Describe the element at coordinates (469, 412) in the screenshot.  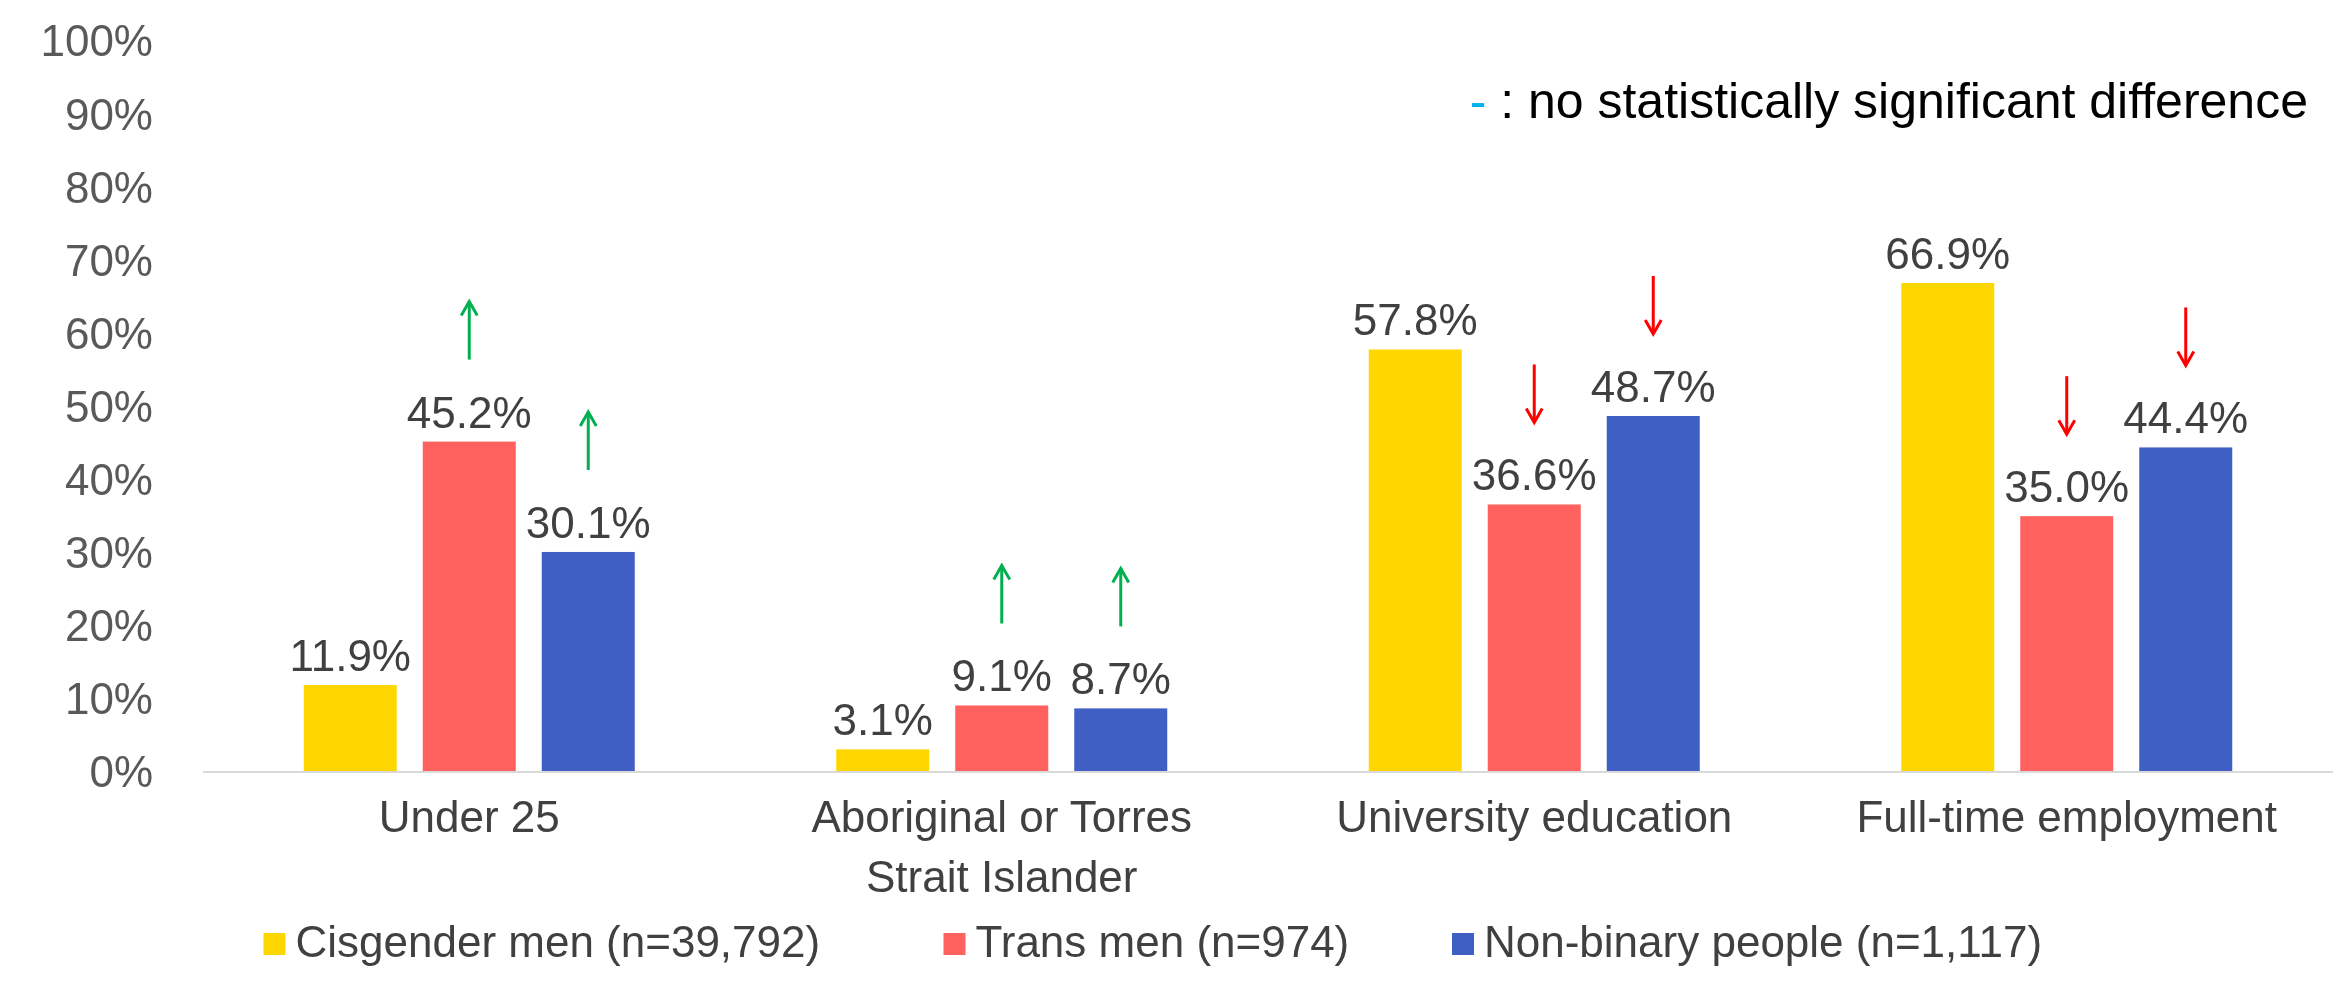
I see `data-label: 45.2%` at that location.